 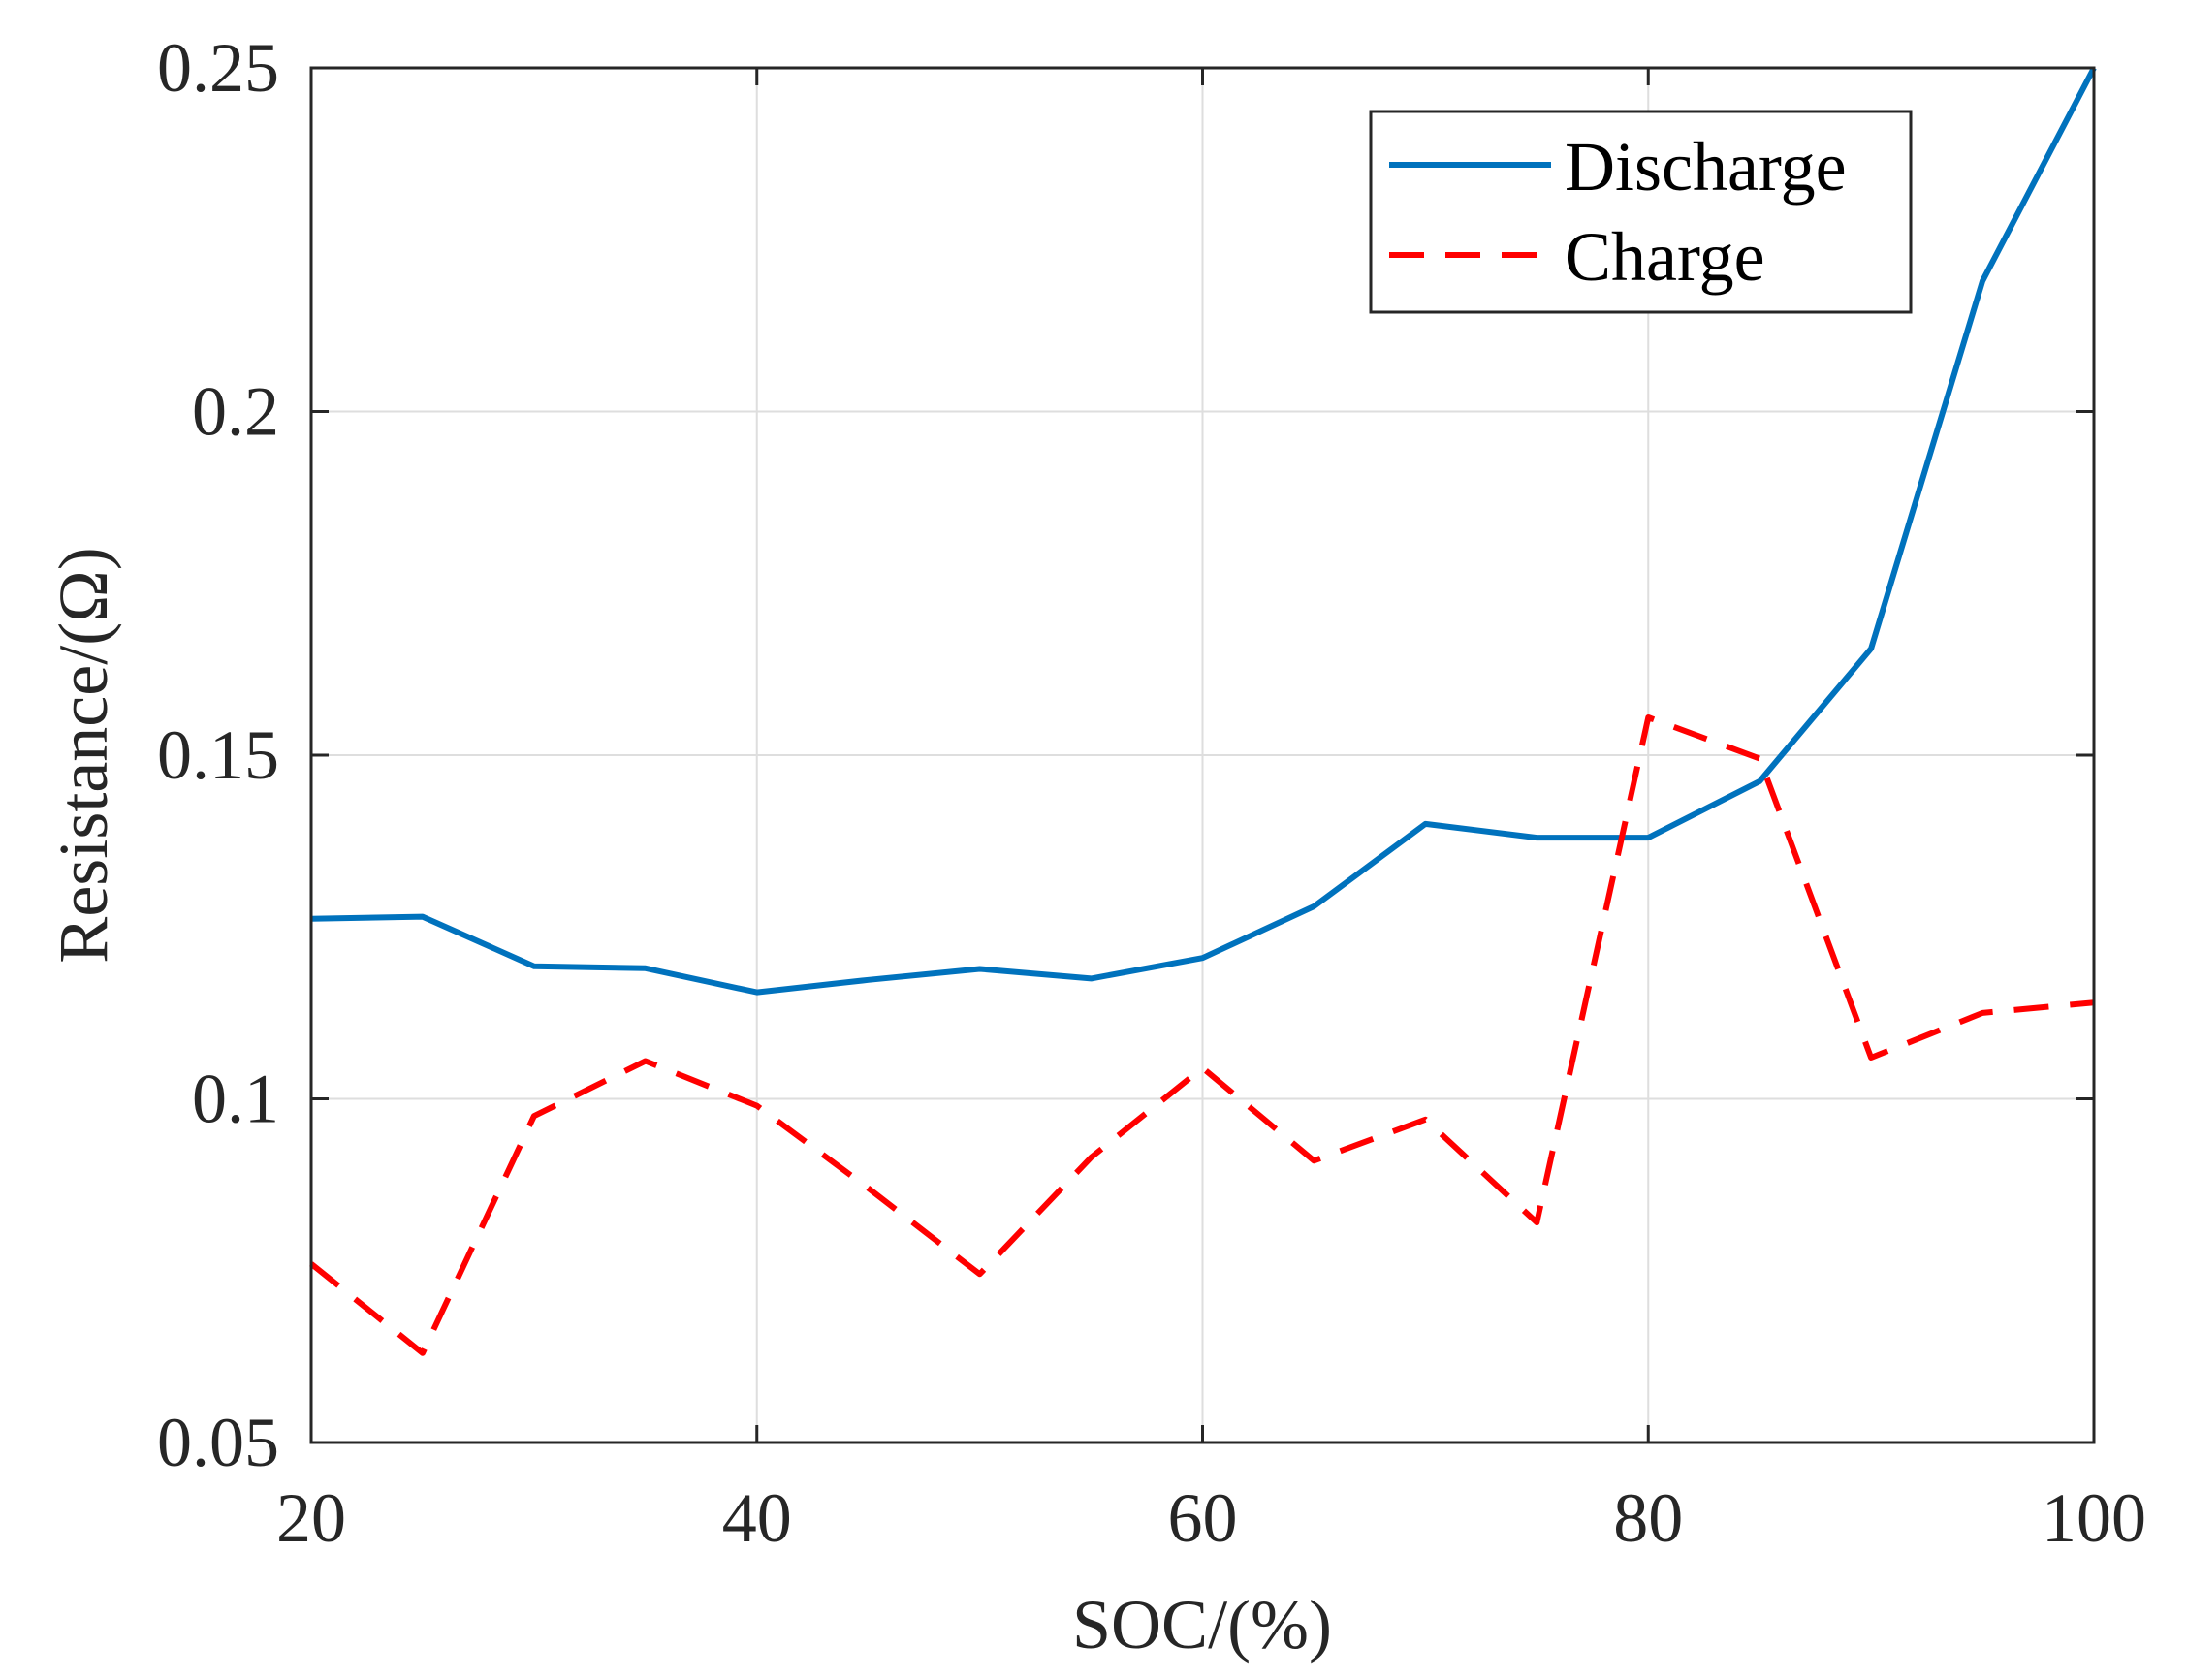 What do you see at coordinates (83, 755) in the screenshot?
I see `y-axis-title: Resistance/(Ω)` at bounding box center [83, 755].